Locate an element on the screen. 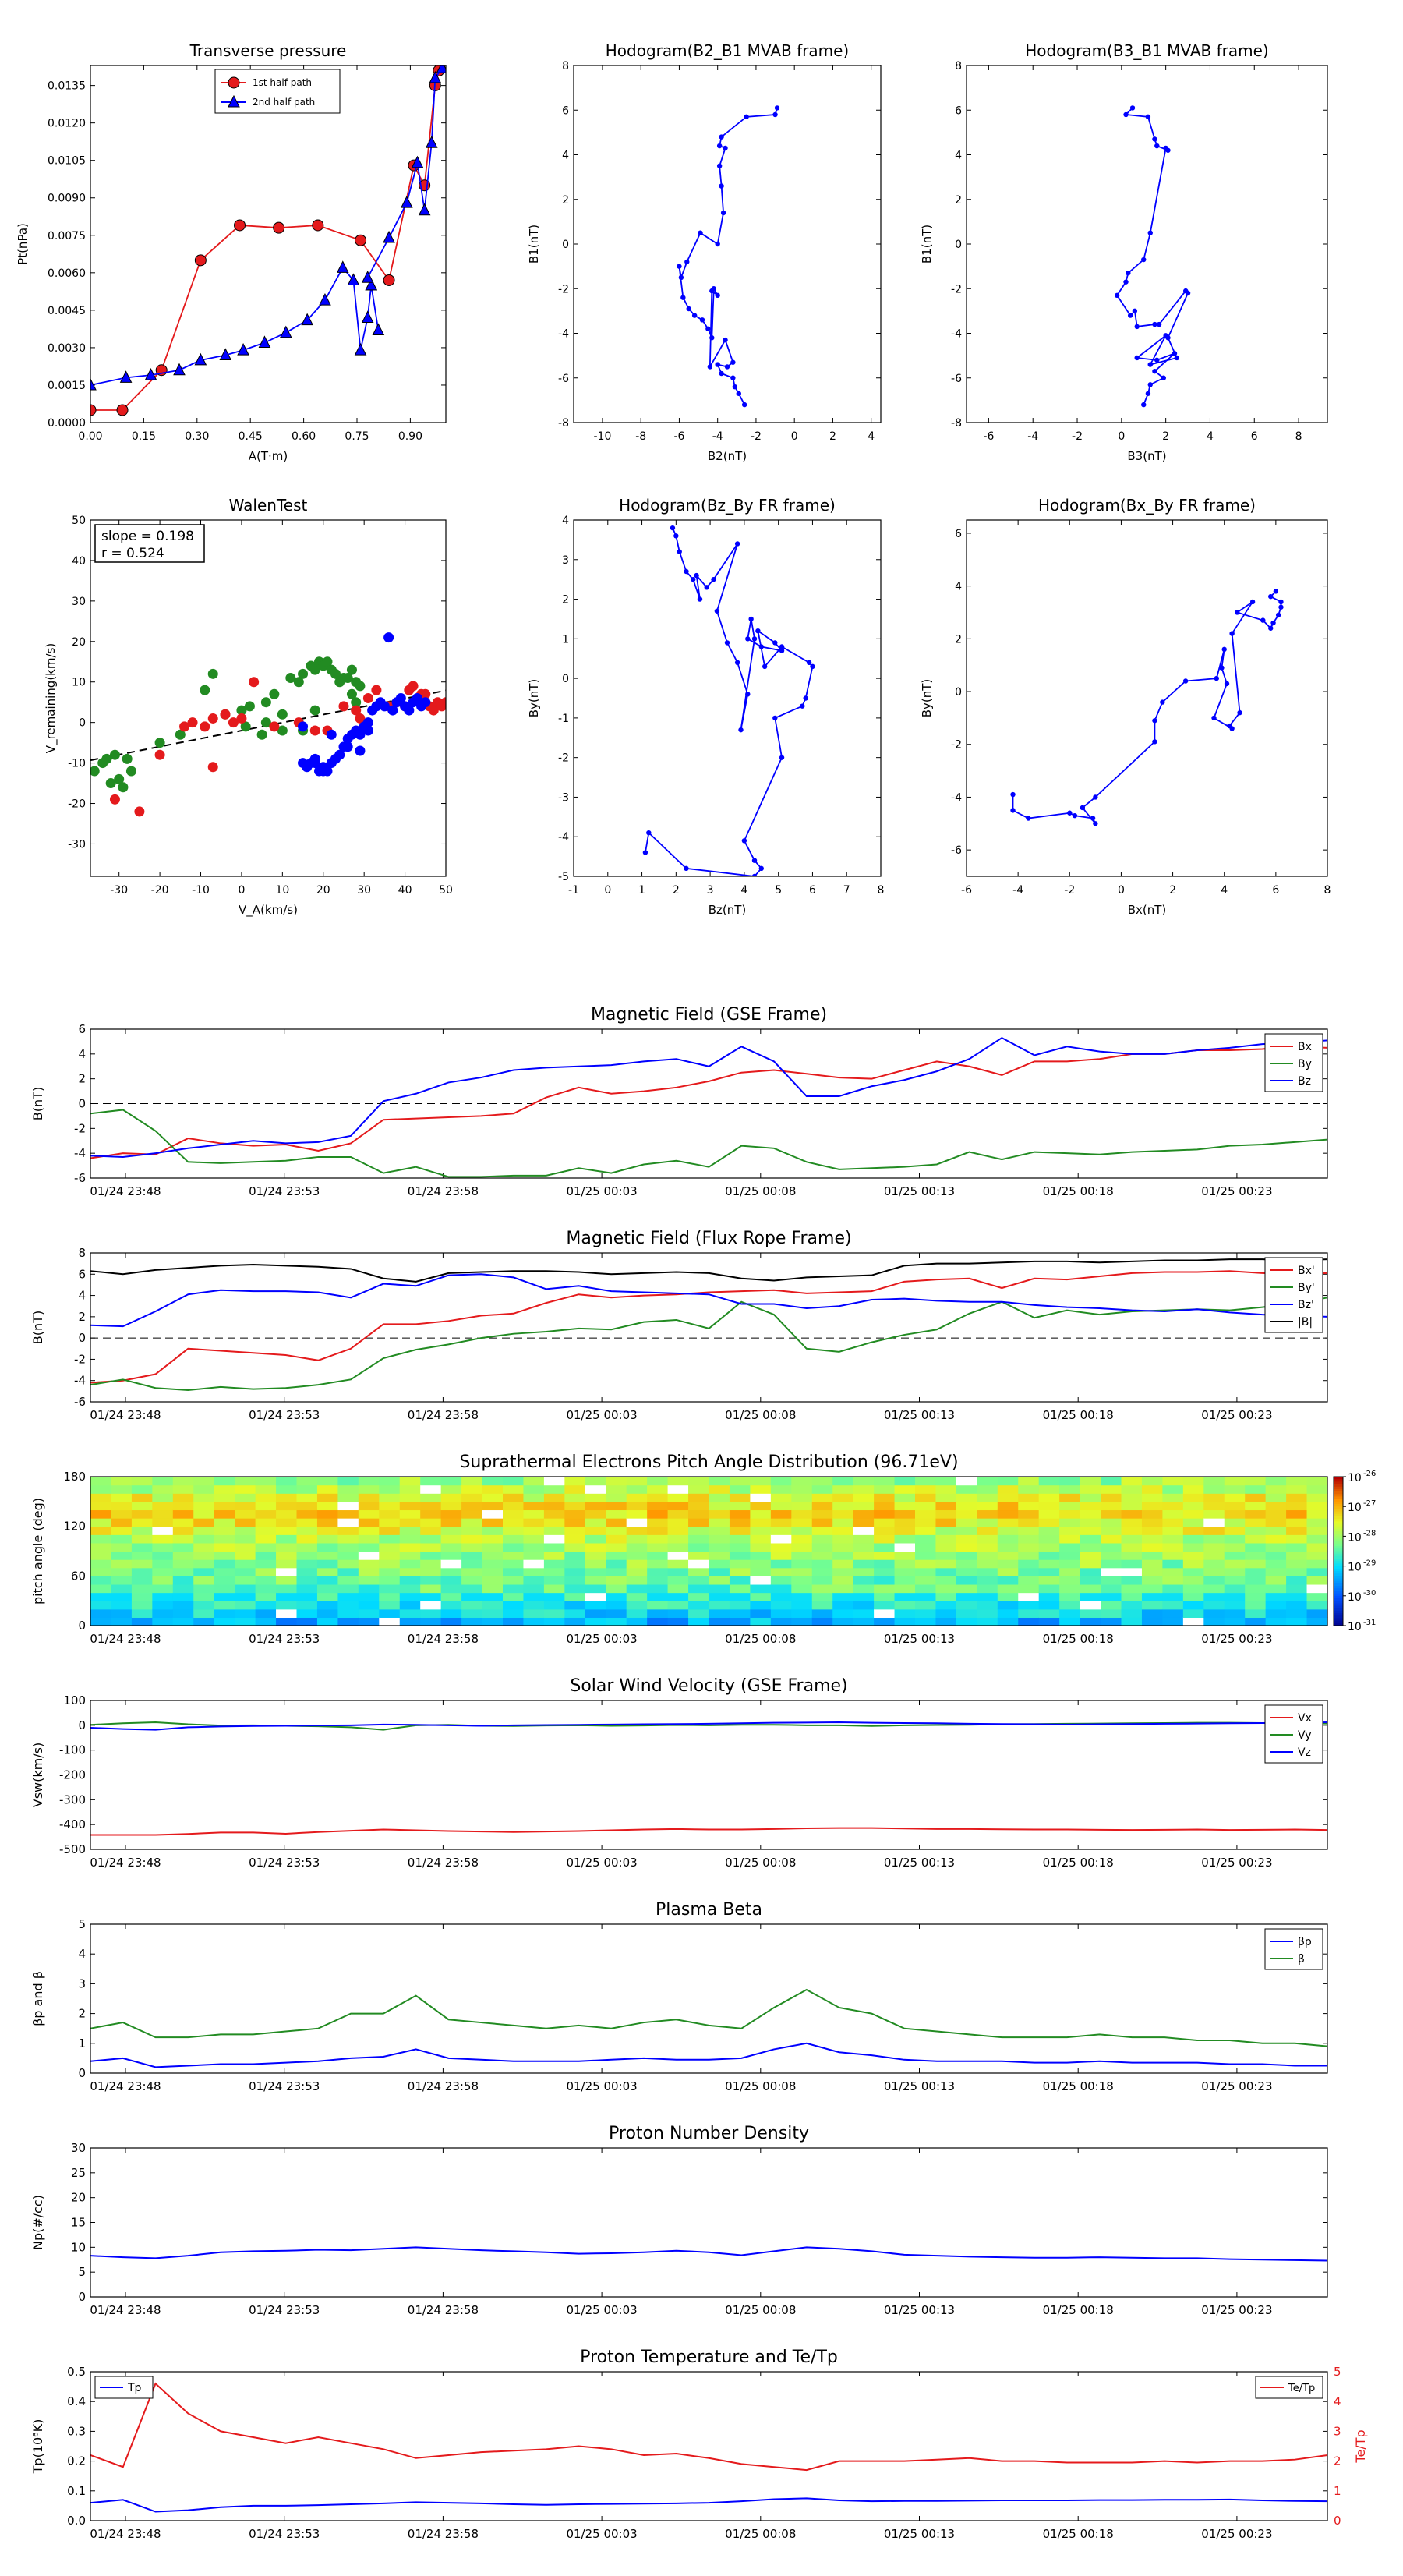  x-tick-label: 01/25 00:08 is located at coordinates (760, 2086).